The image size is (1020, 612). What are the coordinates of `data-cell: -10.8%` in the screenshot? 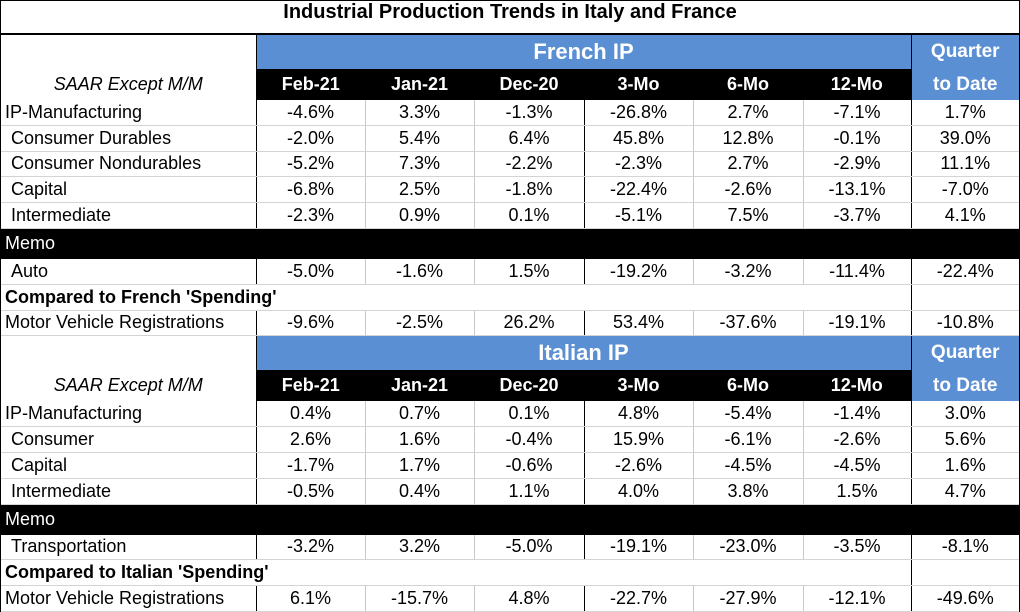 It's located at (964, 323).